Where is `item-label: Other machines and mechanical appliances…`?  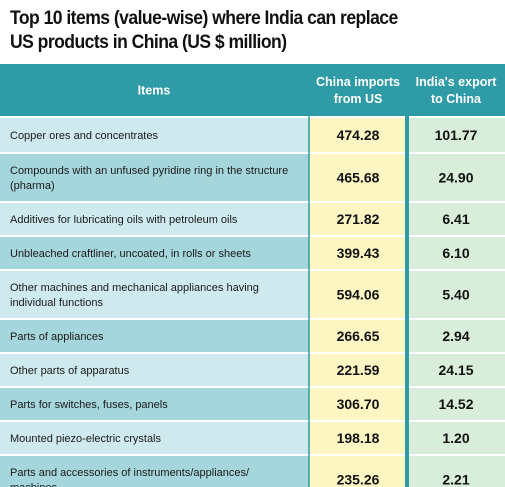
item-label: Other machines and mechanical appliances… is located at coordinates (134, 295).